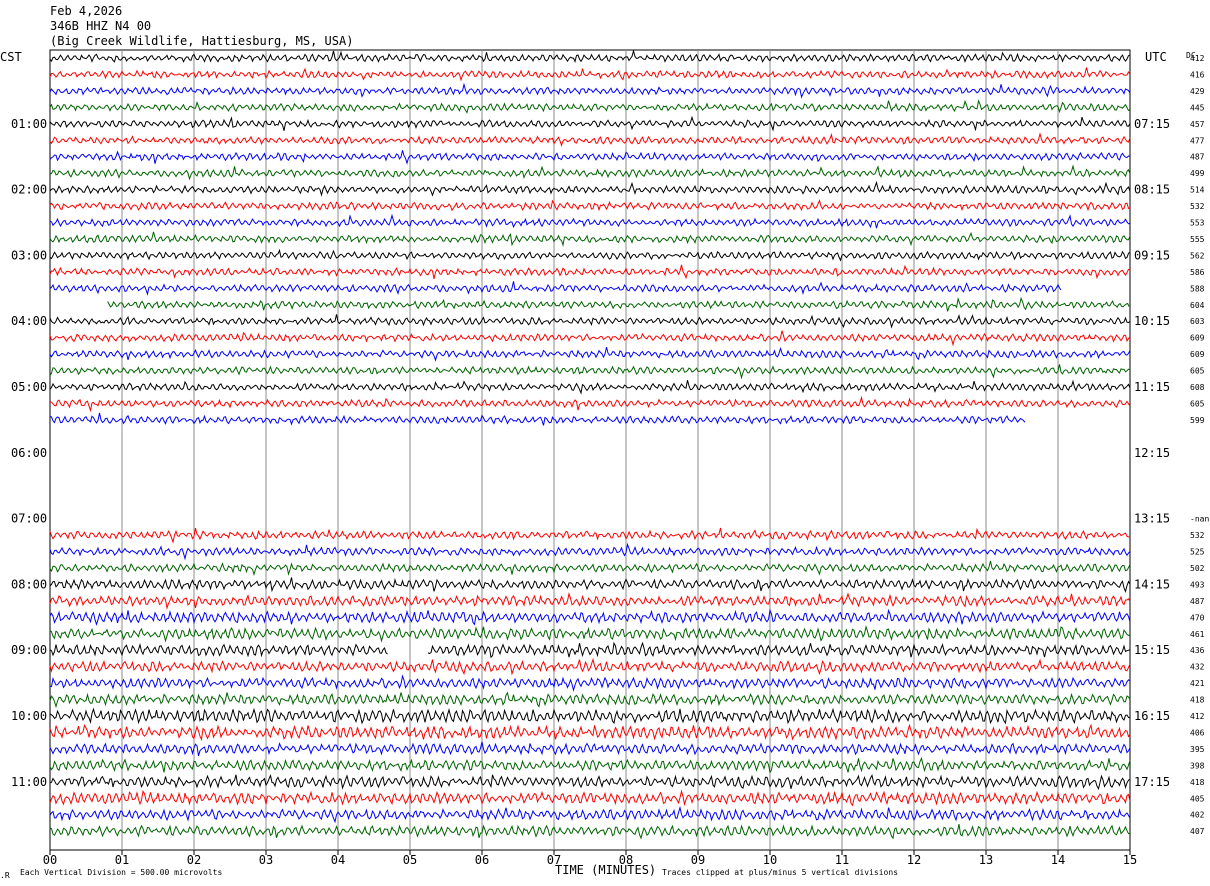 The height and width of the screenshot is (886, 1210). I want to click on dc-offset-label: 525, so click(1197, 552).